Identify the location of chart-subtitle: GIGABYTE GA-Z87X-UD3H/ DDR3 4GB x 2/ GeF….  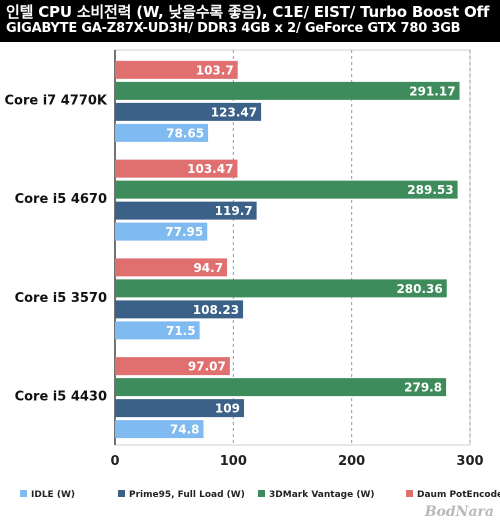
(233, 28).